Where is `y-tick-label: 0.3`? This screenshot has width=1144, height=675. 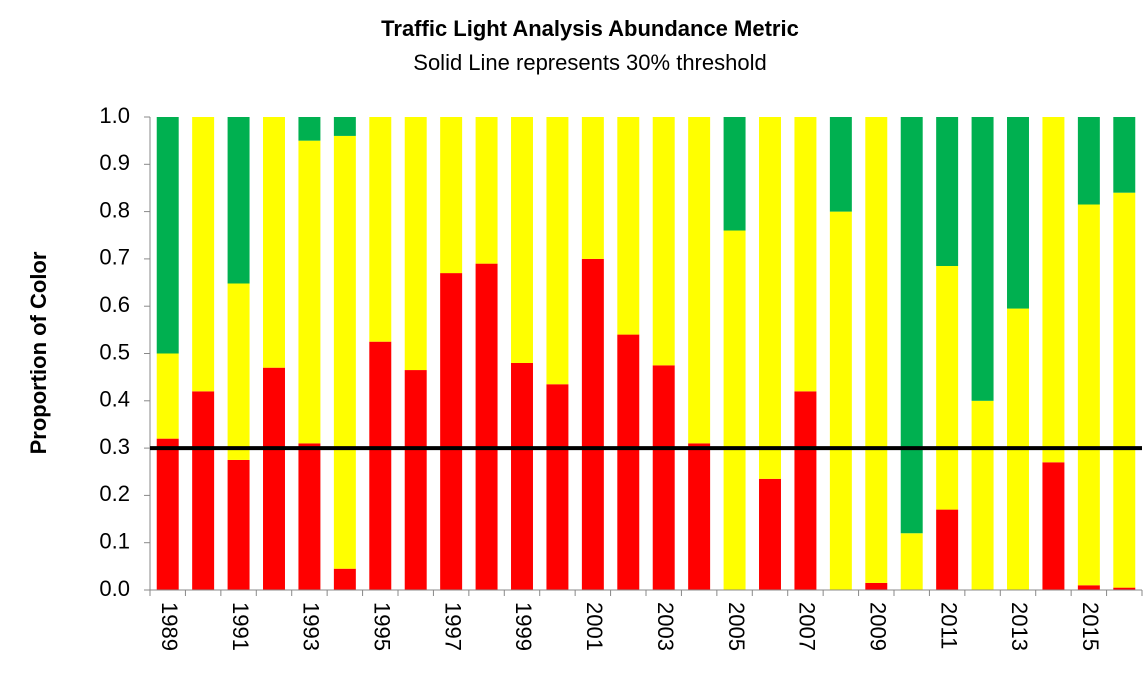 y-tick-label: 0.3 is located at coordinates (114, 446).